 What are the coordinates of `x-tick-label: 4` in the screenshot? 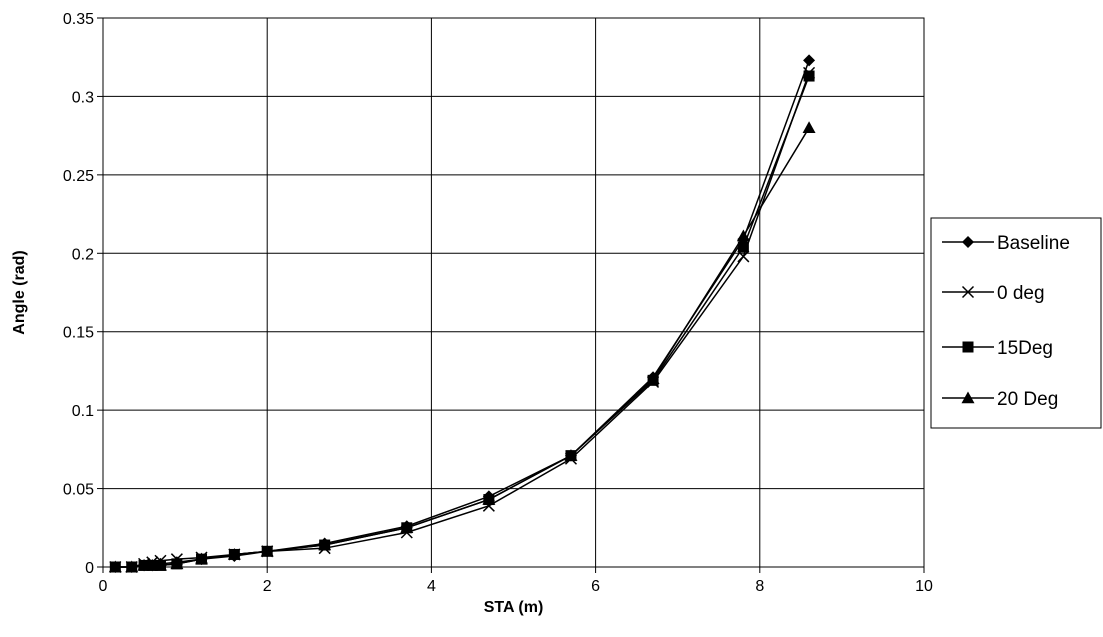 It's located at (431, 586).